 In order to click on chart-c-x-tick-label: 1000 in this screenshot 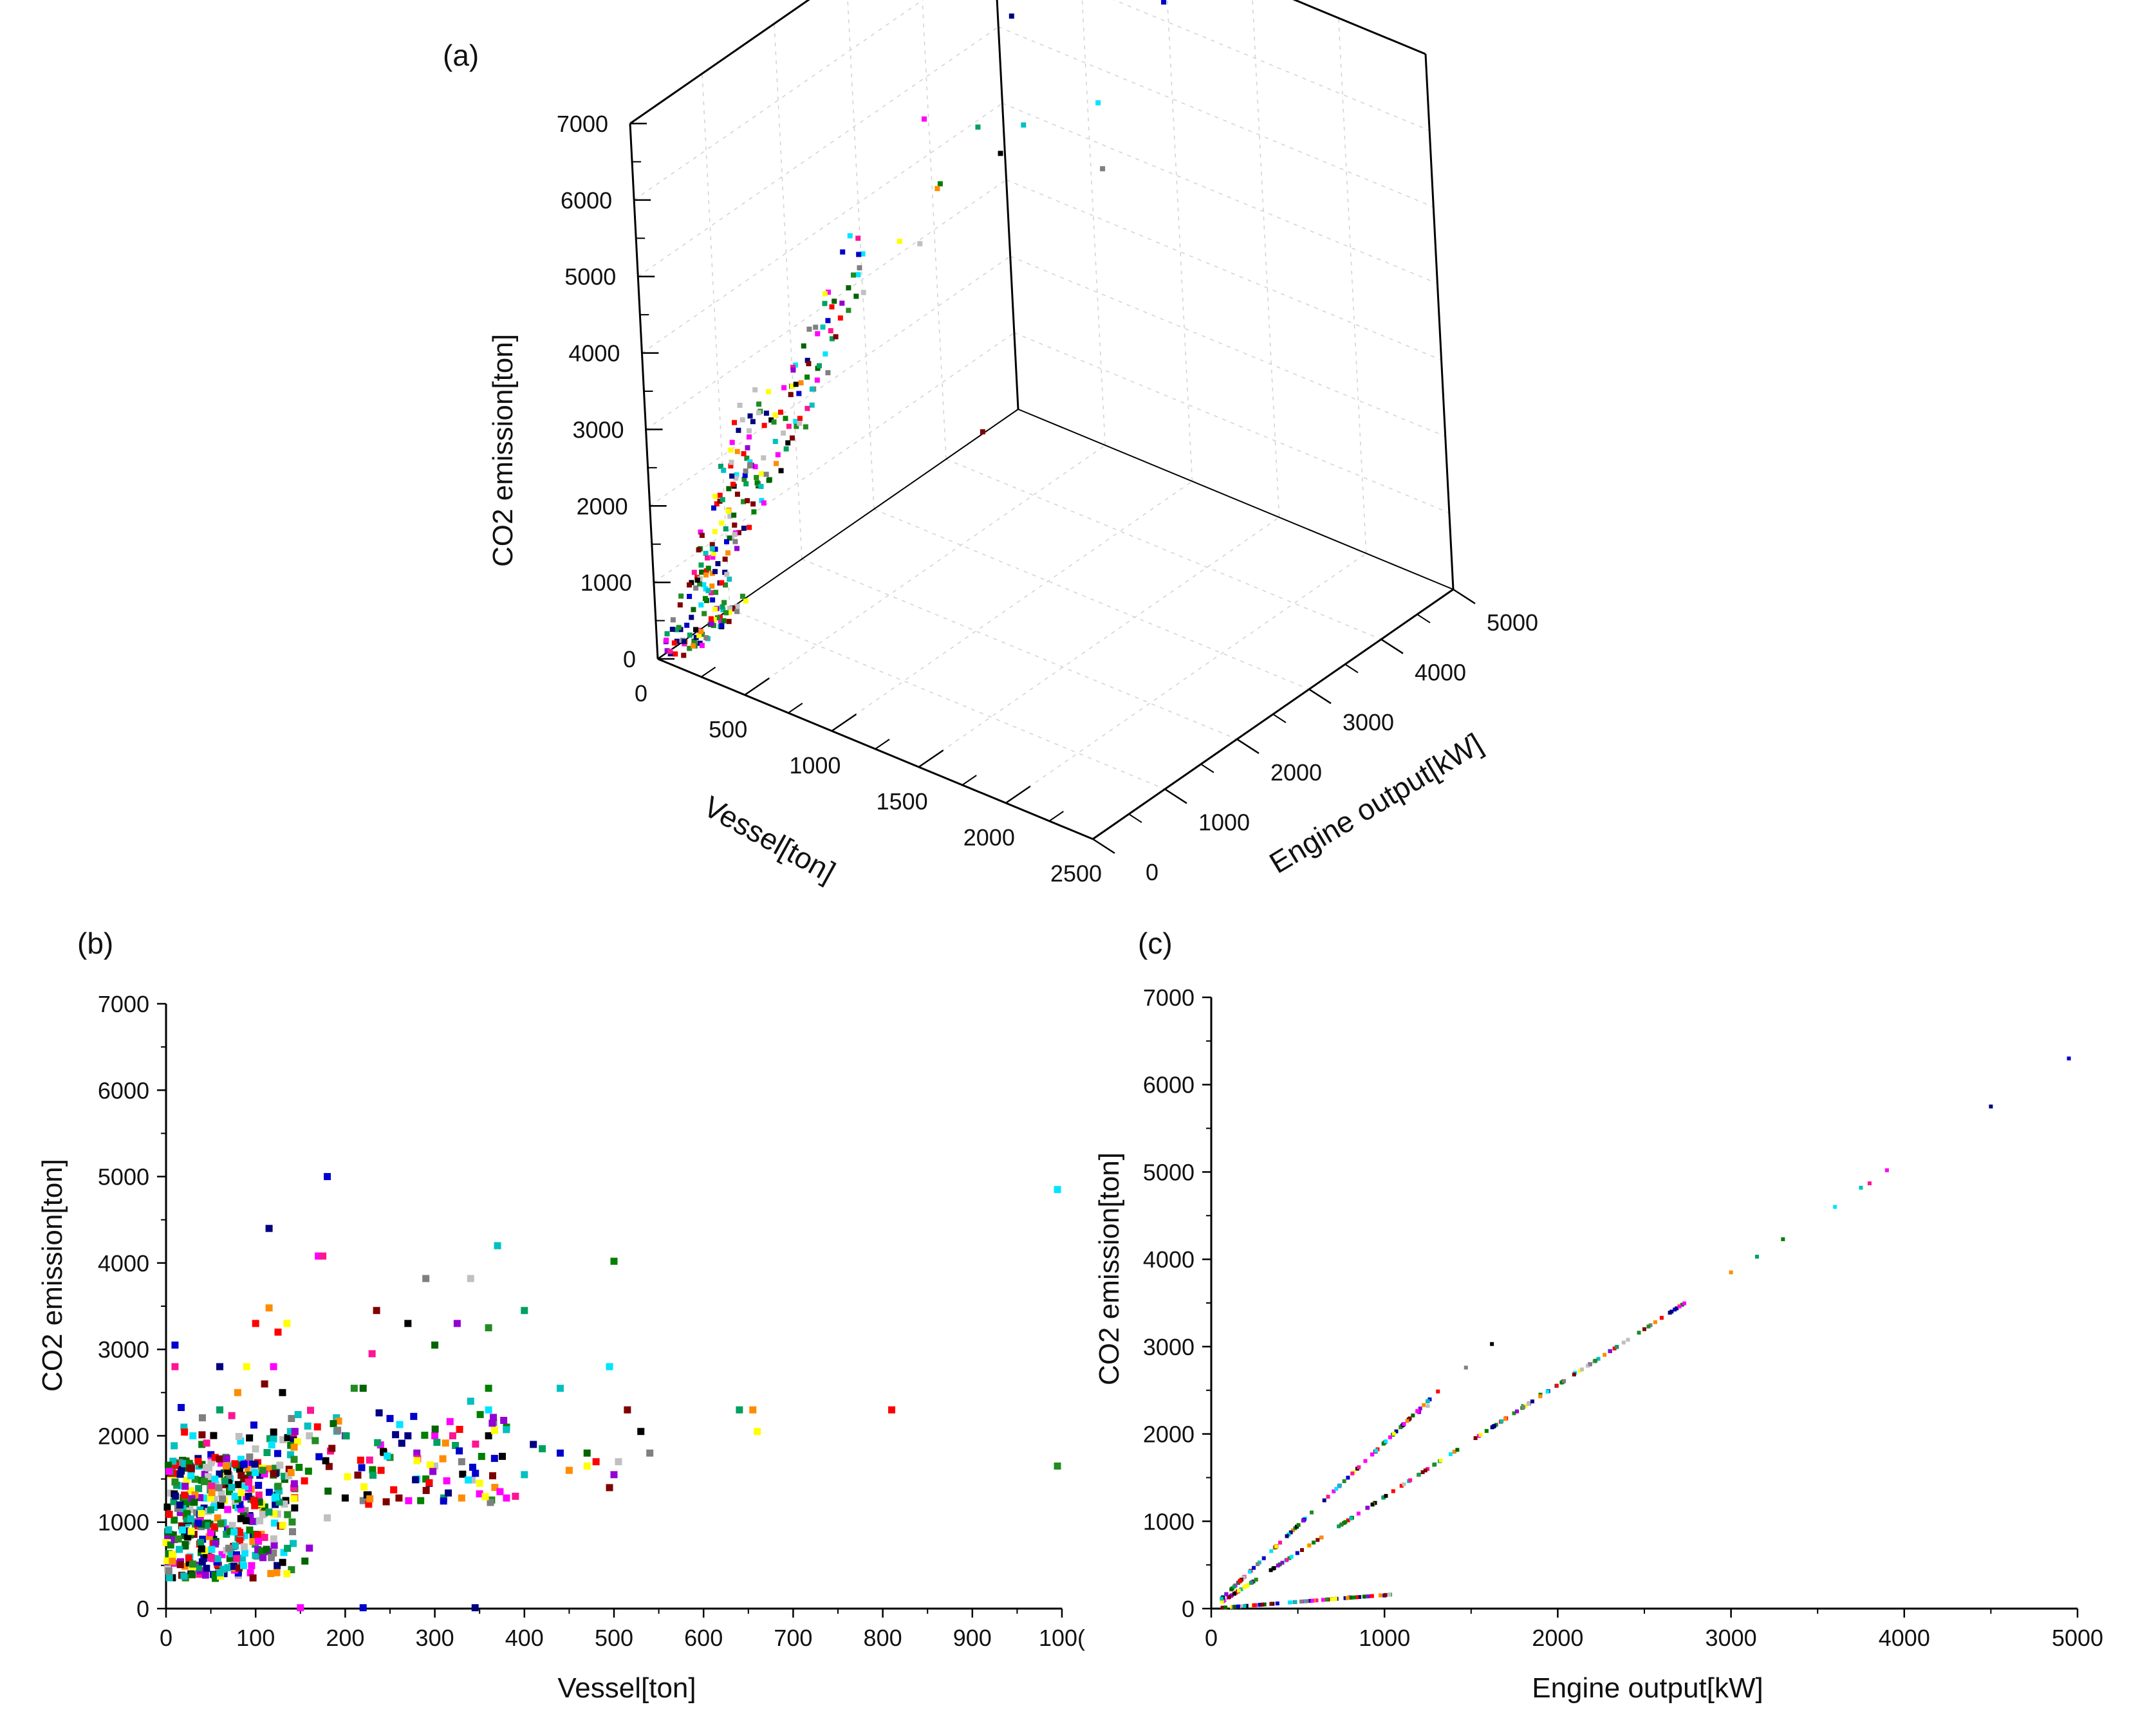, I will do `click(1384, 1638)`.